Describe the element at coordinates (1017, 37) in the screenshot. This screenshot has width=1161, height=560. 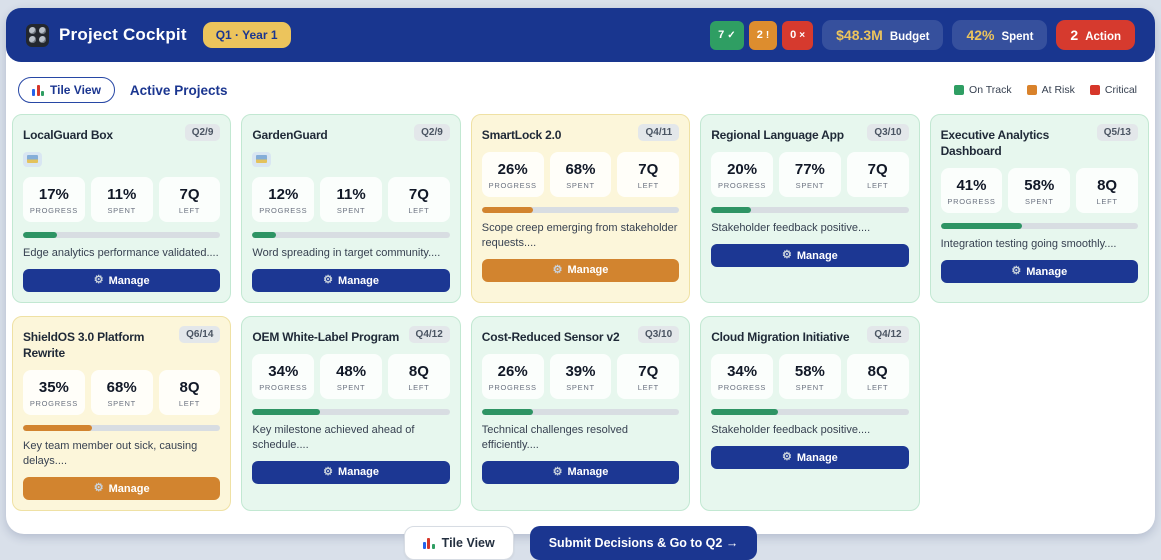
I see `spent-label: Spent` at that location.